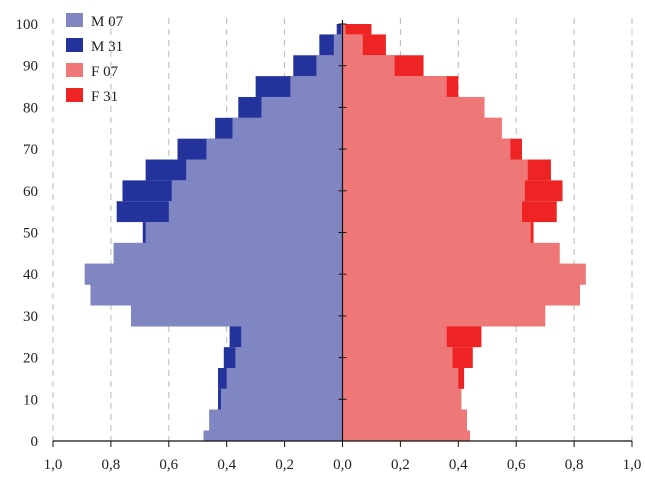 This screenshot has height=480, width=645. What do you see at coordinates (30, 275) in the screenshot?
I see `y-tick-label: 40` at bounding box center [30, 275].